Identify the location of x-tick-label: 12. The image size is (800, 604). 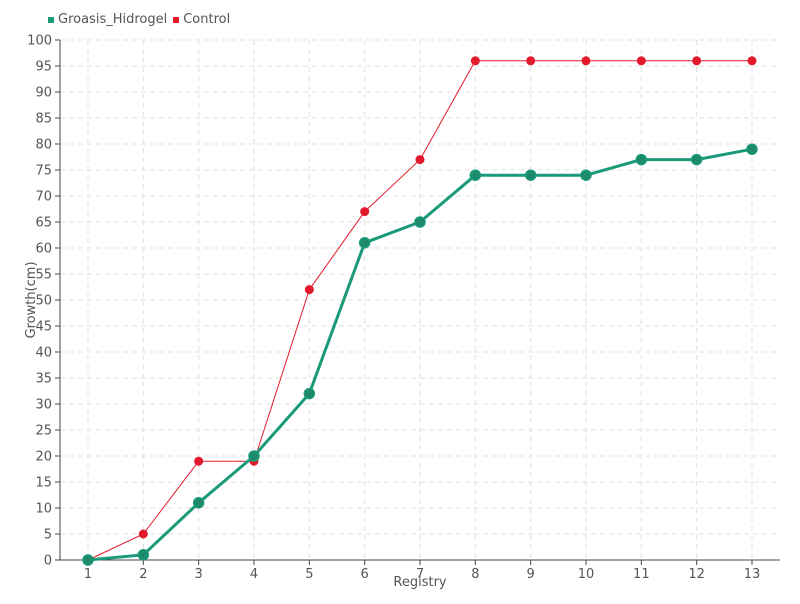
(696, 574).